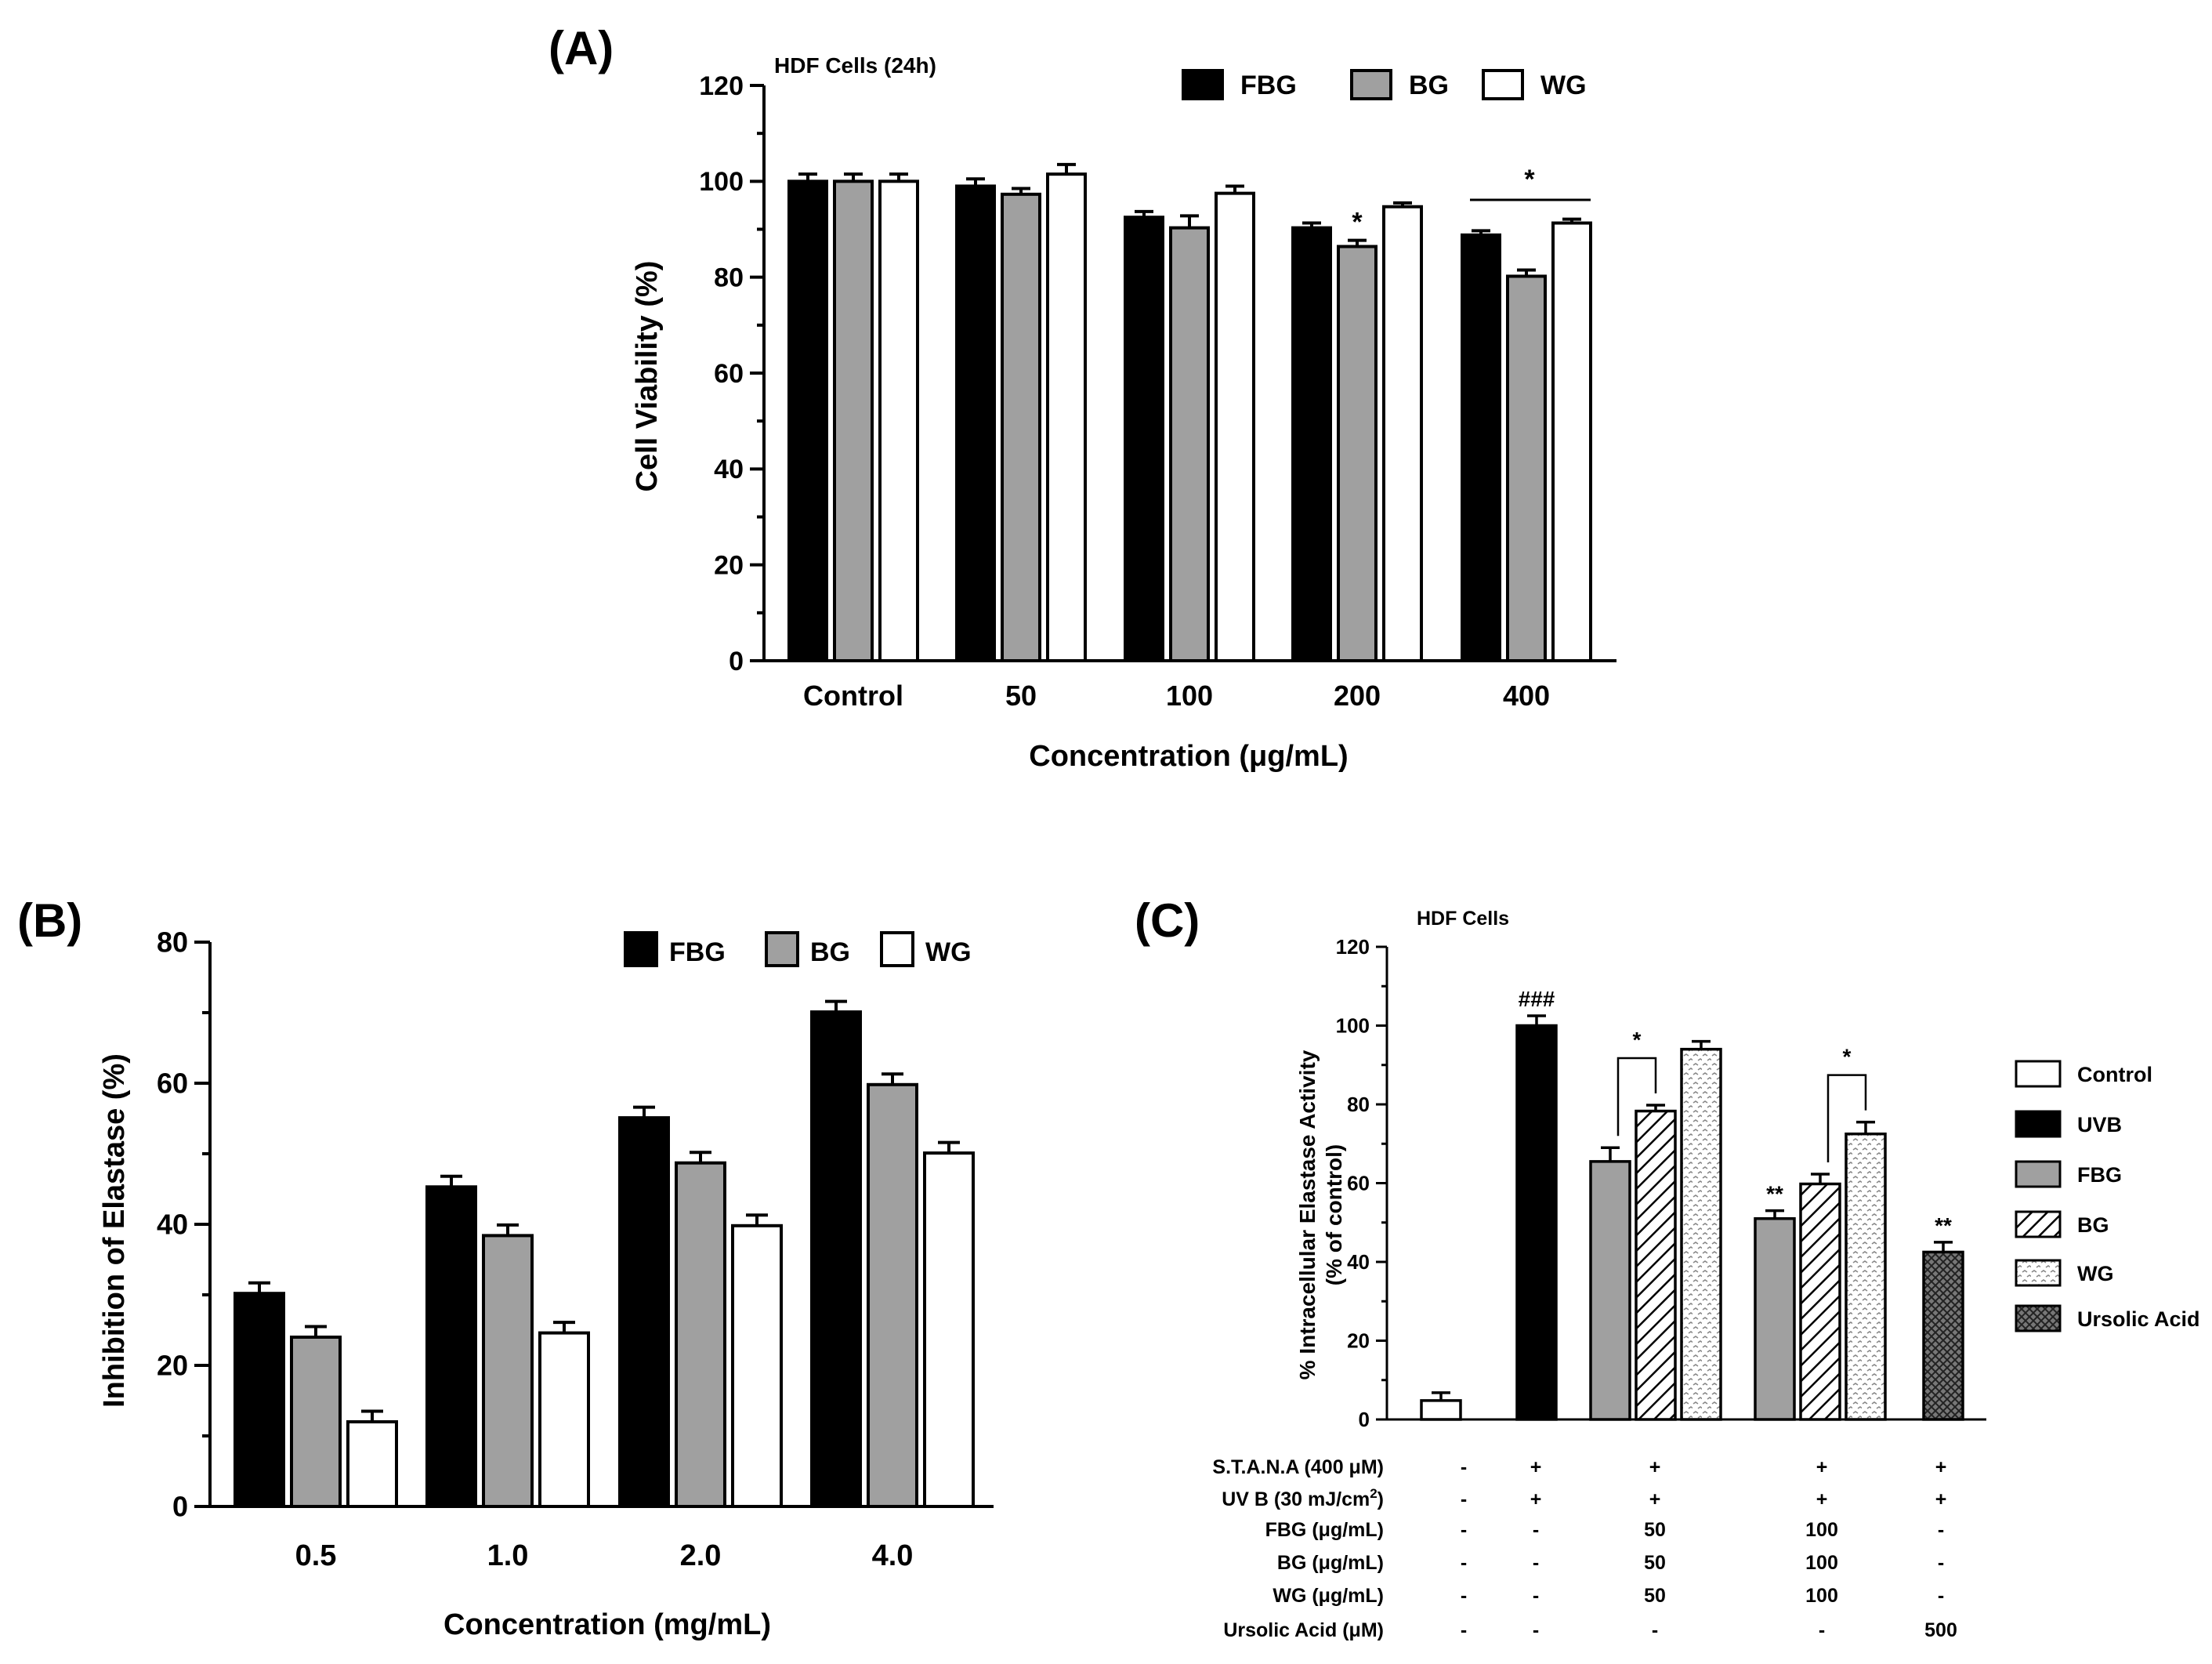 This screenshot has width=2212, height=1664. Describe the element at coordinates (701, 1556) in the screenshot. I see `panel-b-x-tick-label: 2.0` at that location.